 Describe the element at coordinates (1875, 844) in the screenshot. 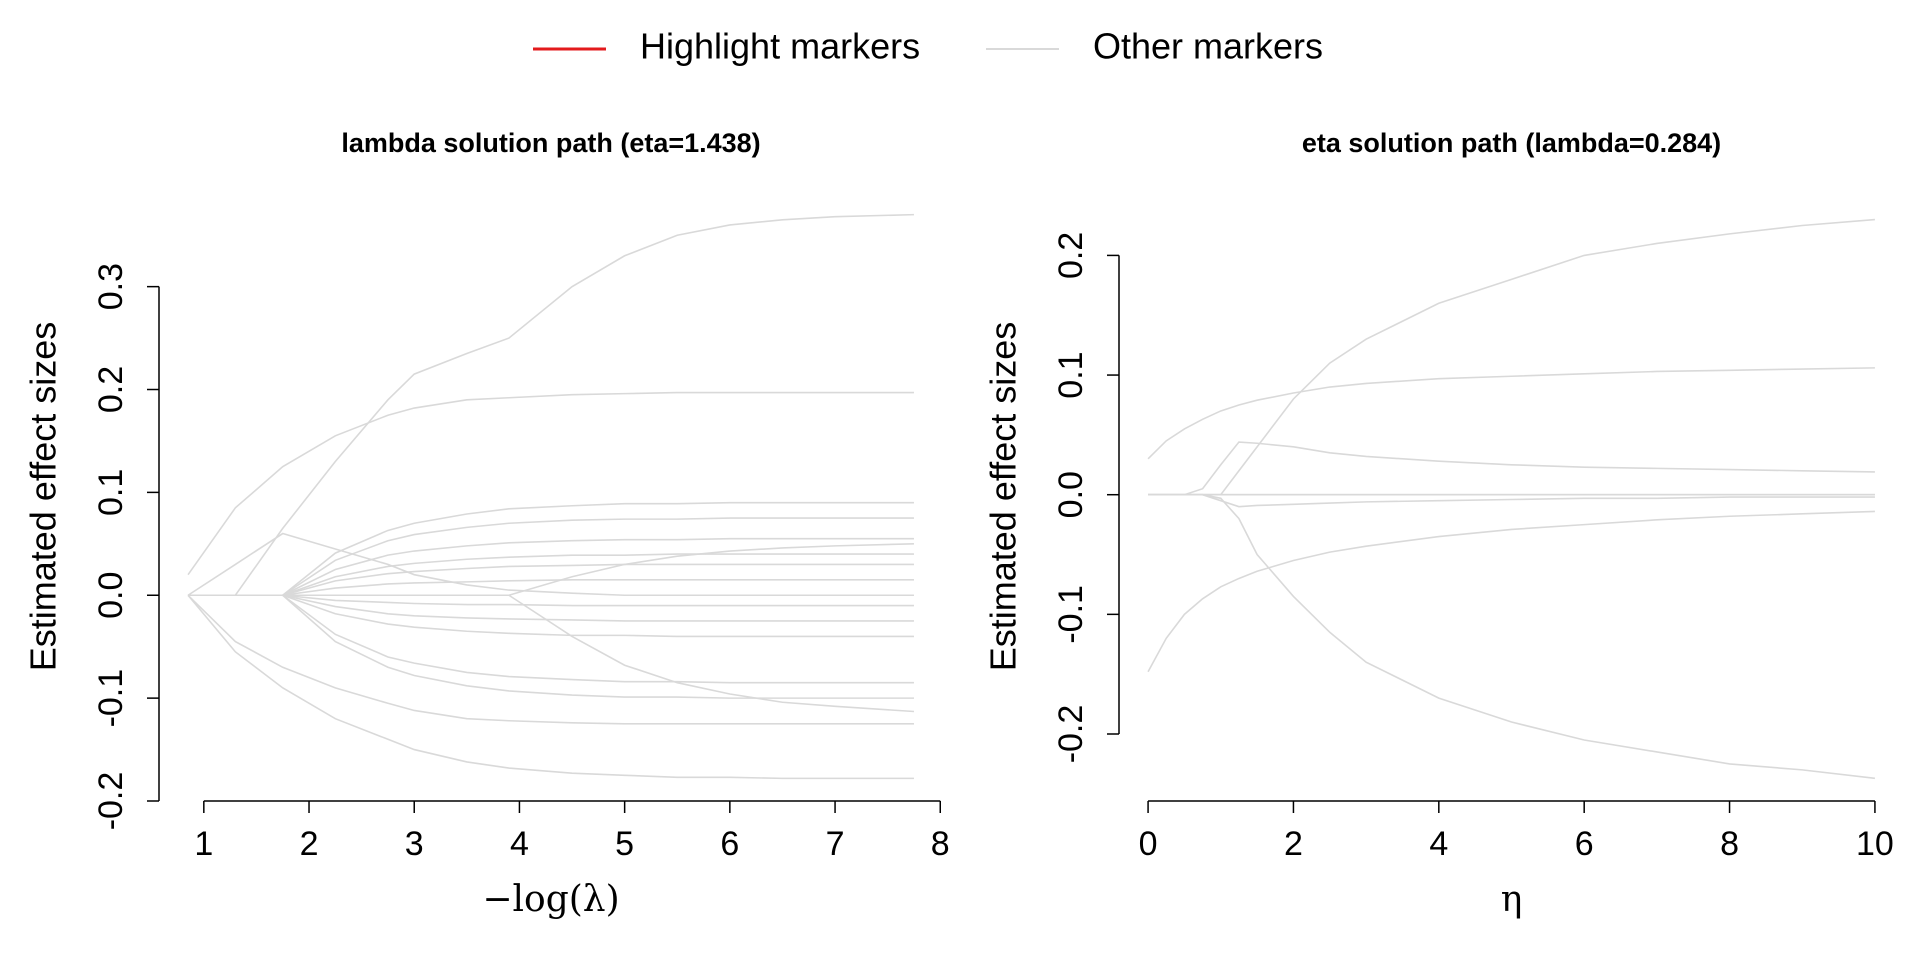

I see `x-tick-label: 10` at that location.